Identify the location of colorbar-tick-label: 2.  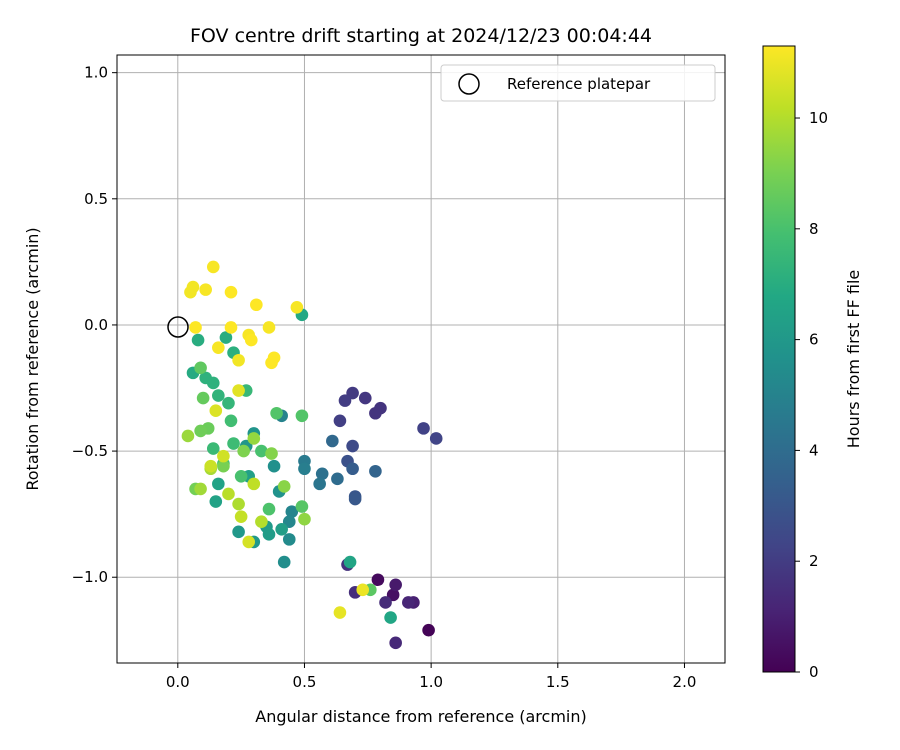
(814, 561).